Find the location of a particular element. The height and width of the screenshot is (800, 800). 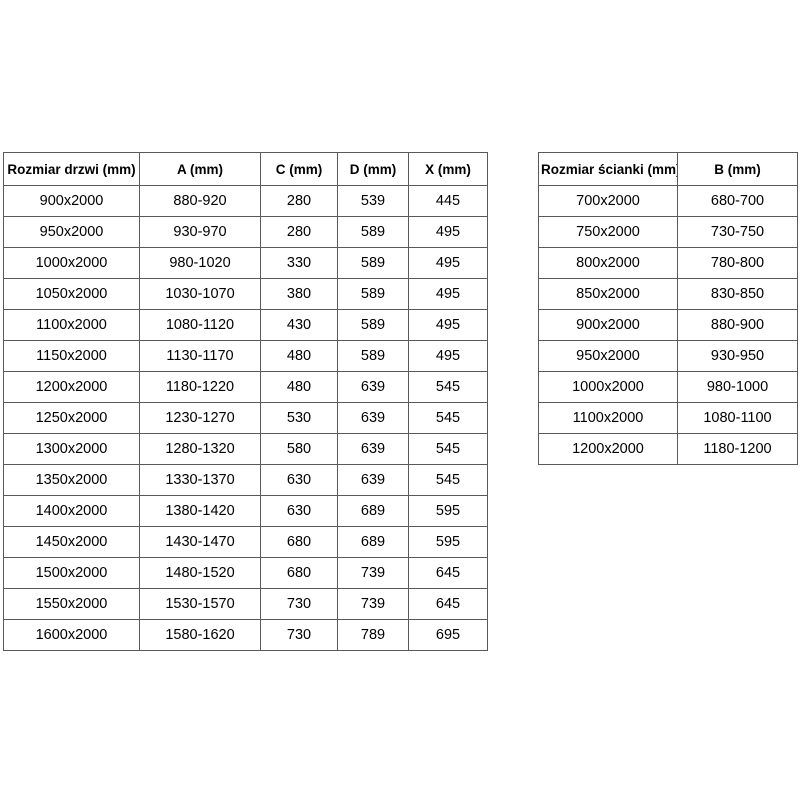

table-cell: 1600x2000 is located at coordinates (71, 635).